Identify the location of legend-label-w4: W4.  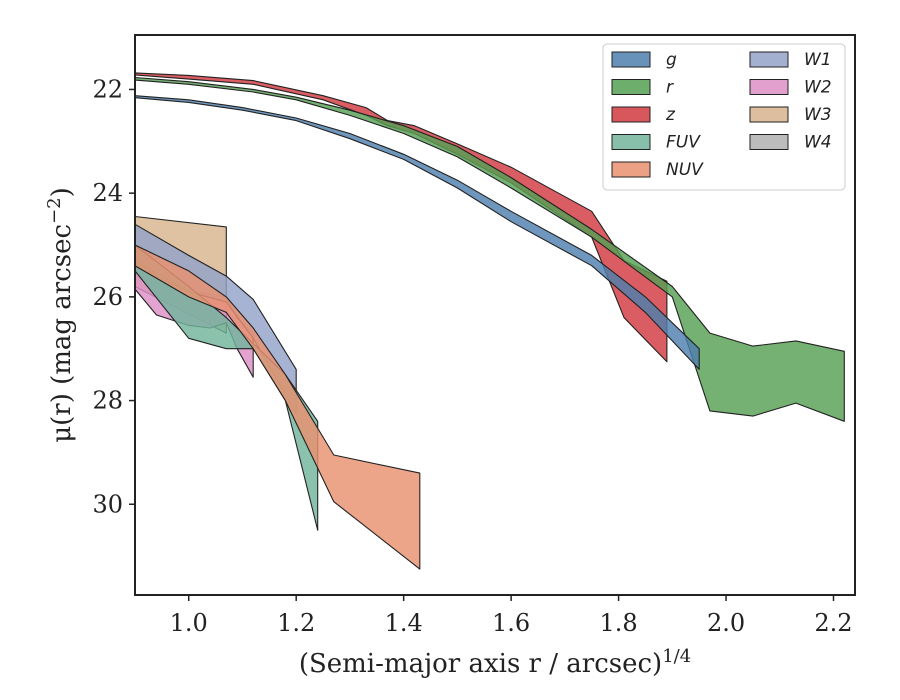
(818, 143).